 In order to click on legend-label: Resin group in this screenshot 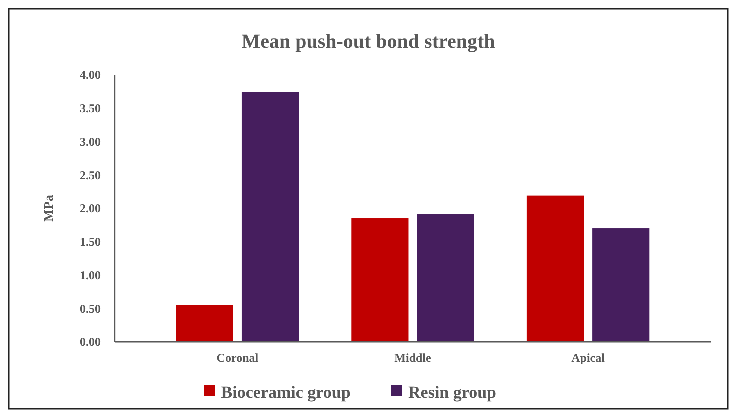, I will do `click(452, 392)`.